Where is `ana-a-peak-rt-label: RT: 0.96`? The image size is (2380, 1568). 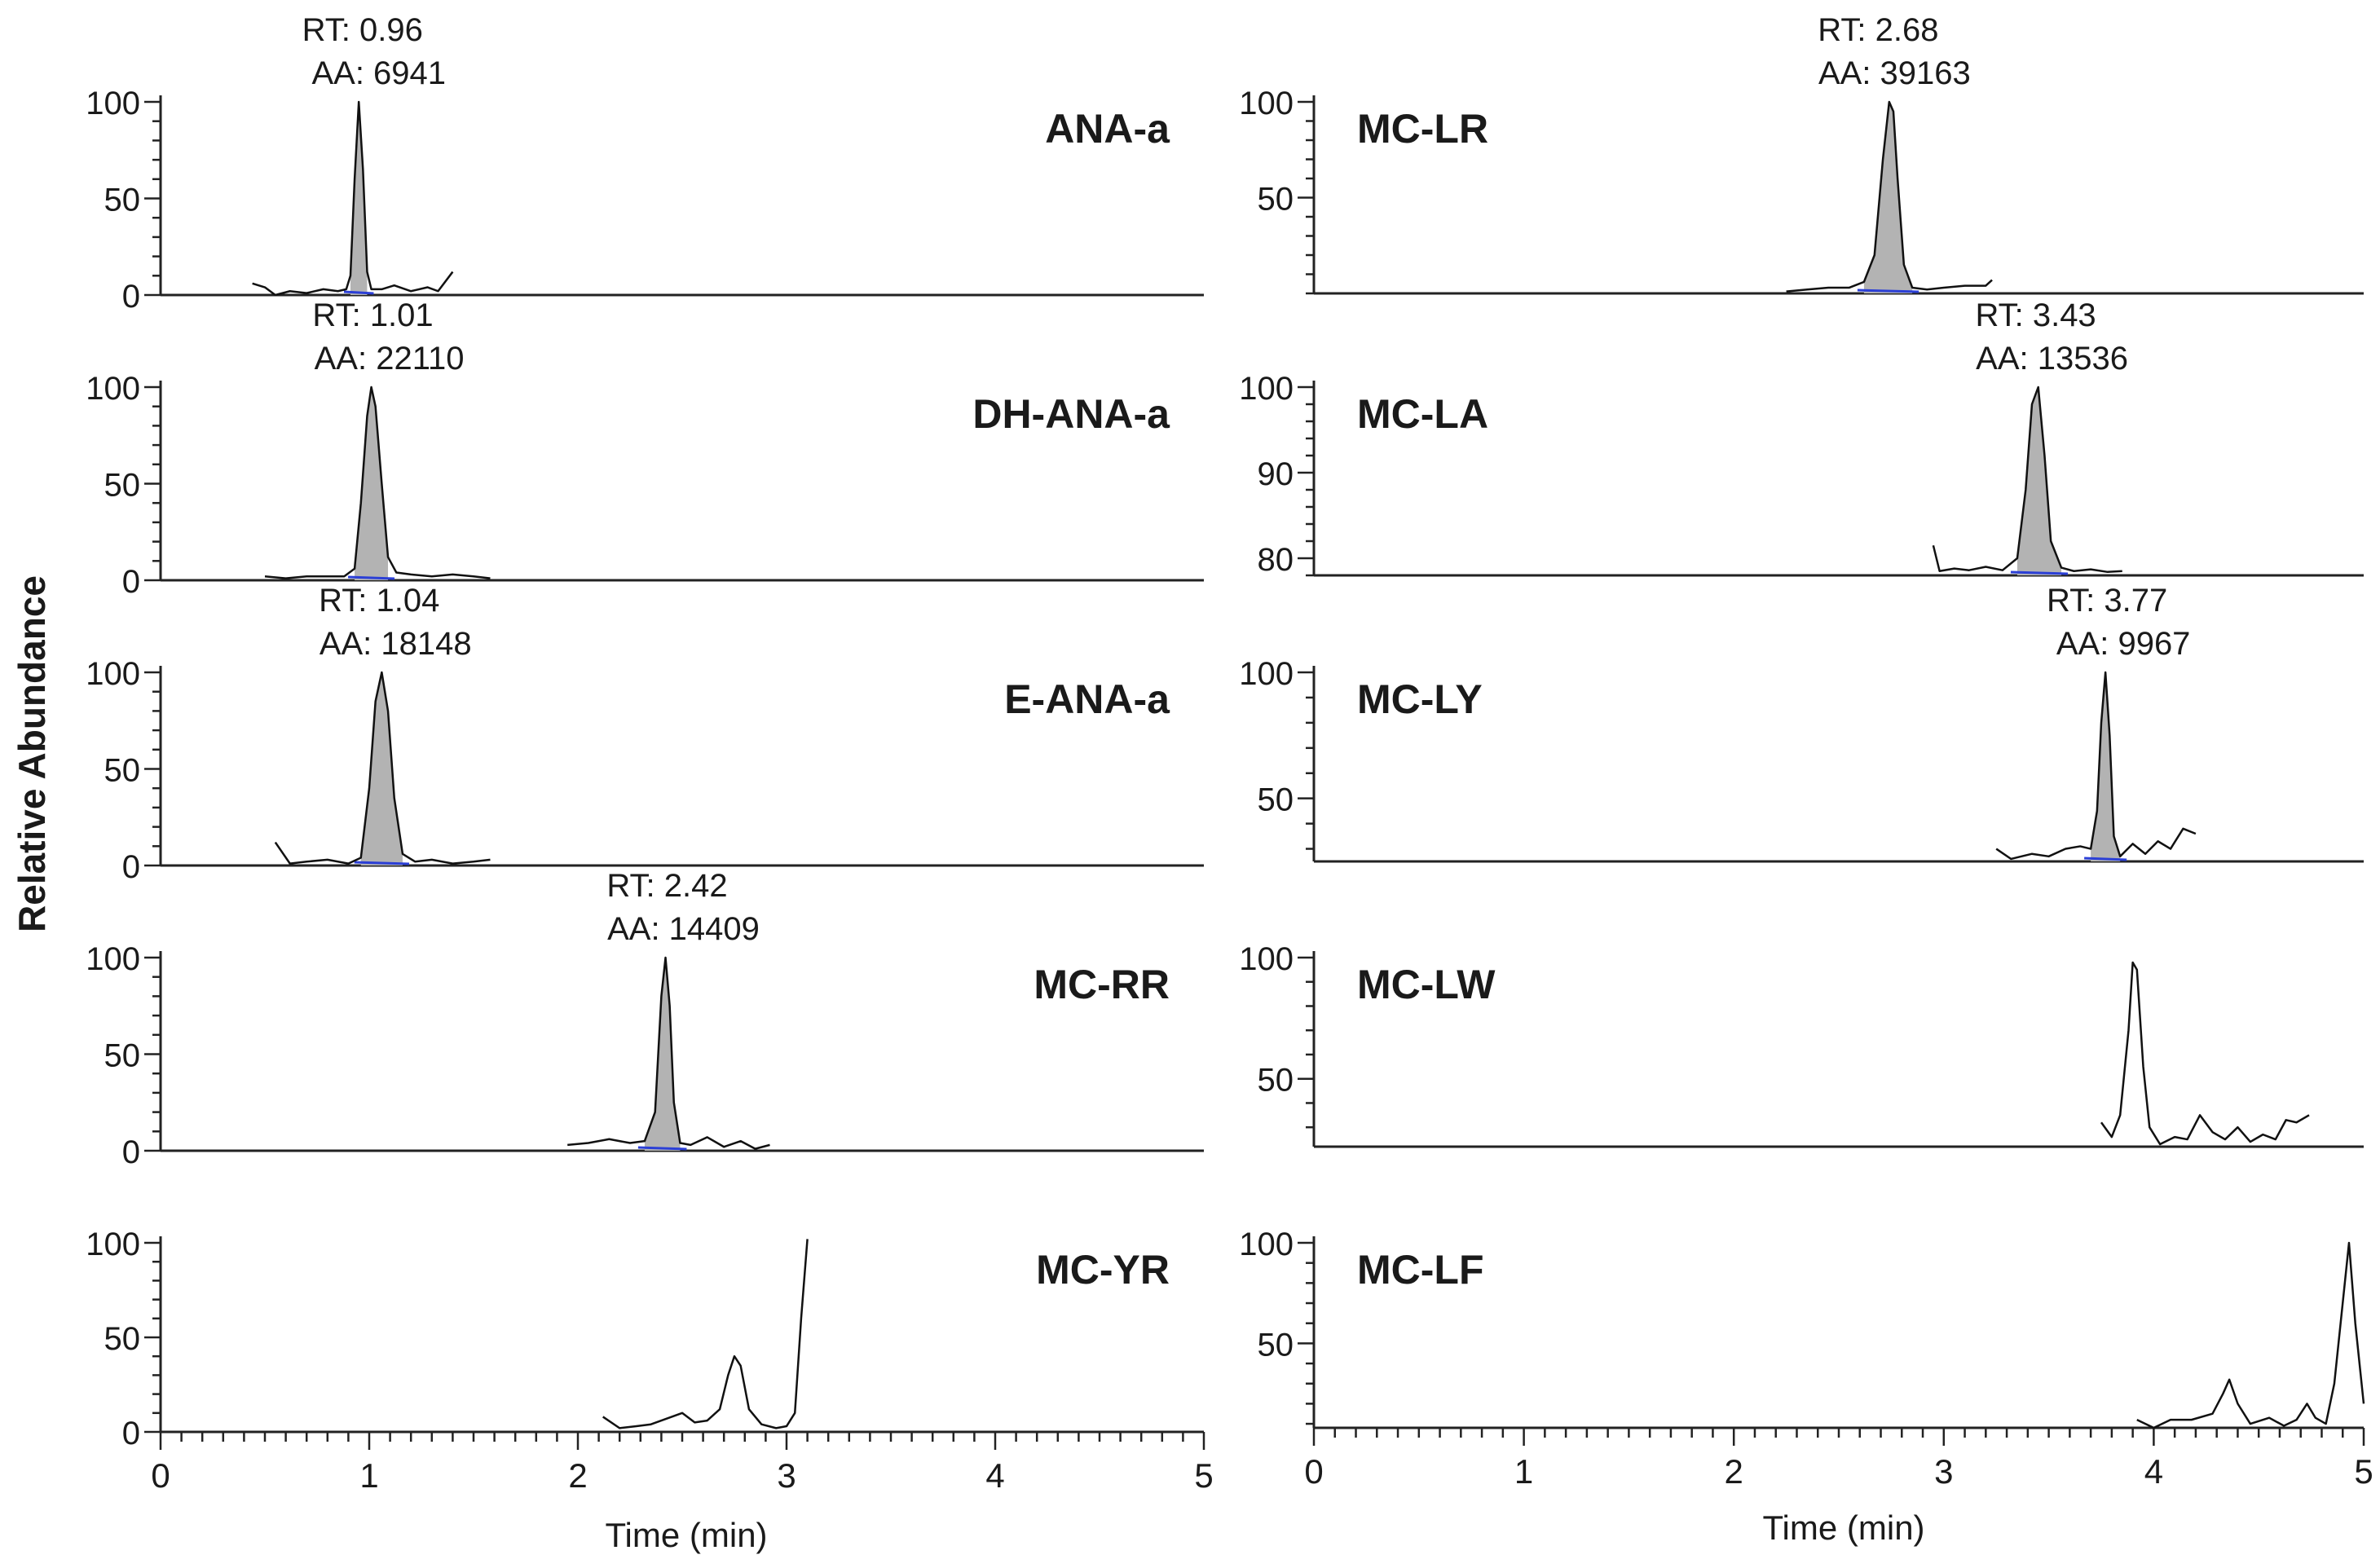
ana-a-peak-rt-label: RT: 0.96 is located at coordinates (363, 30).